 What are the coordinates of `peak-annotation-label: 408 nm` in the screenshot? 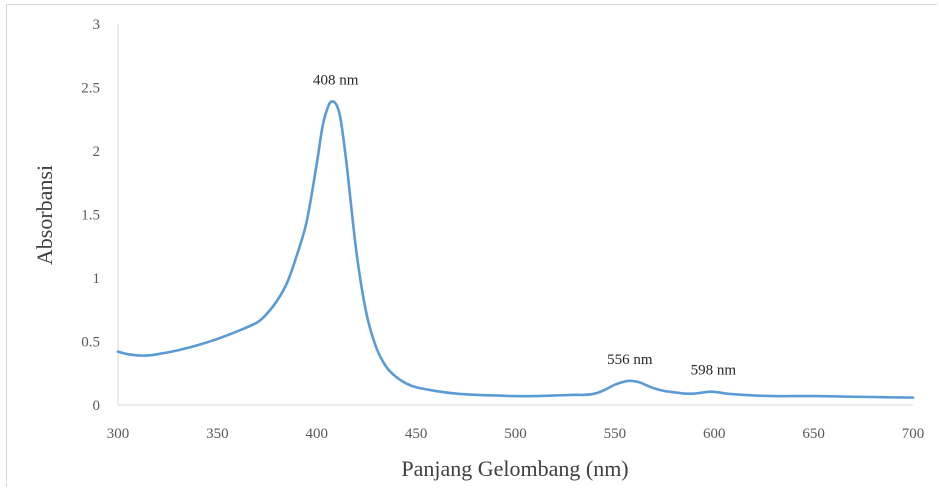 It's located at (336, 80).